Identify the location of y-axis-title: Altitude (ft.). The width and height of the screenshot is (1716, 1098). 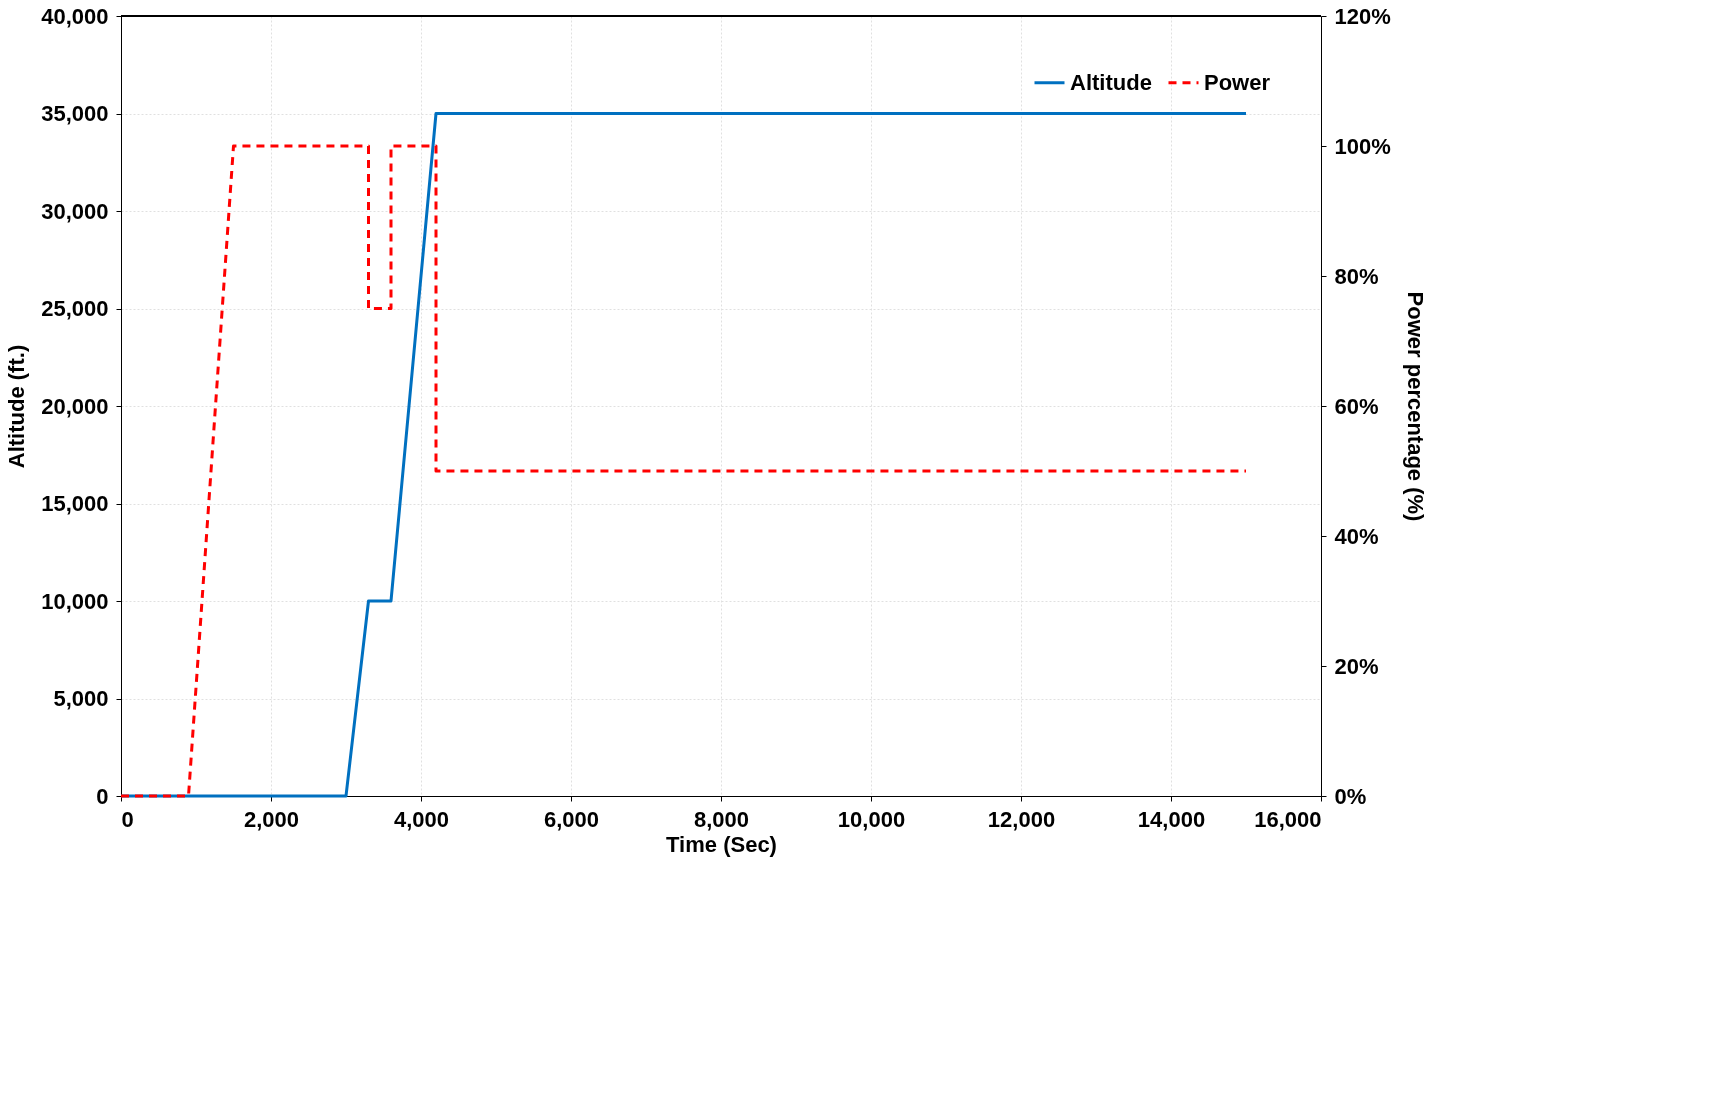
(17, 406).